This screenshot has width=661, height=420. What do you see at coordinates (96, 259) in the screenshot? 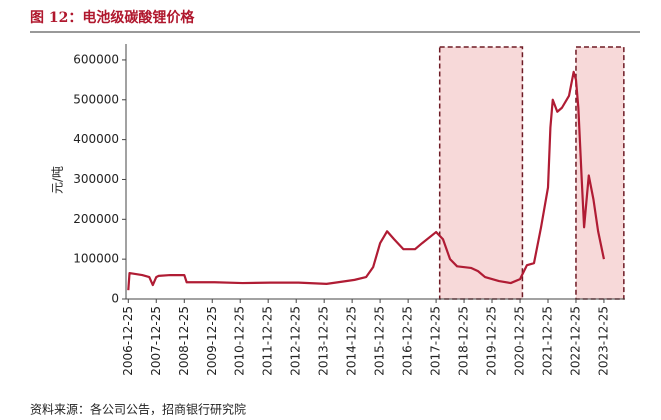
I see `y-tick-label: 100000` at bounding box center [96, 259].